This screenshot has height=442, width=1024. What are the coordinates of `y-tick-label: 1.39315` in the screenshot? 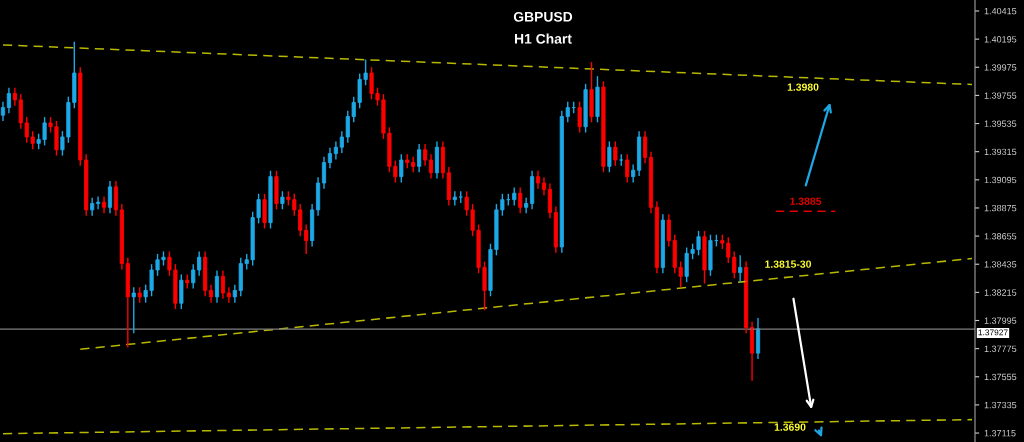 It's located at (1000, 152).